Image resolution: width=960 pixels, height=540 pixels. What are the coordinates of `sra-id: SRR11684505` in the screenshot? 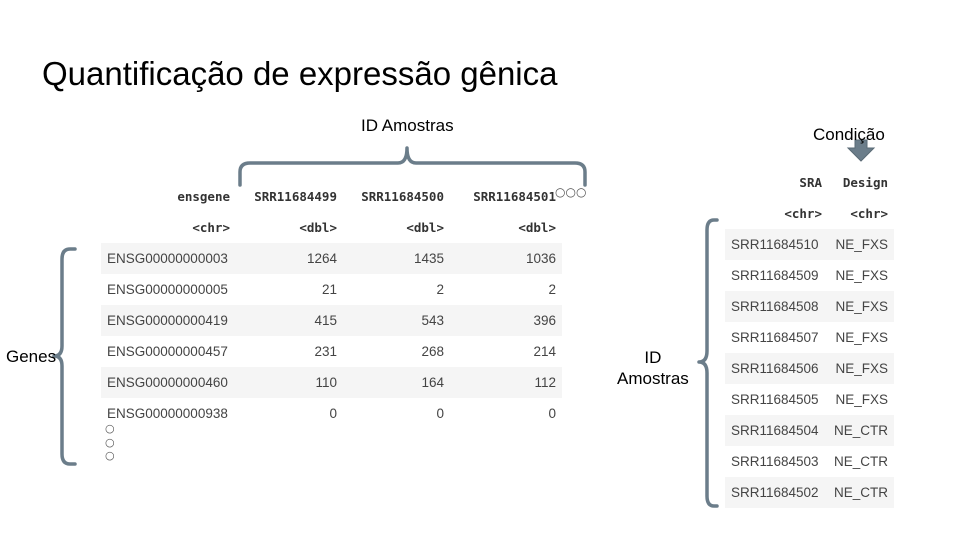 It's located at (776, 399).